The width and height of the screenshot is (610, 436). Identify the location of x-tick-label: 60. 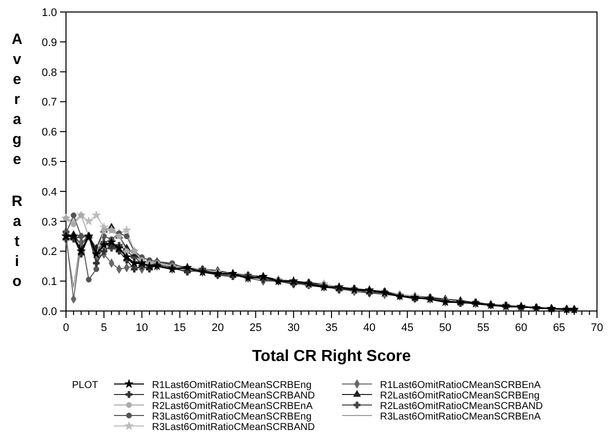
(521, 328).